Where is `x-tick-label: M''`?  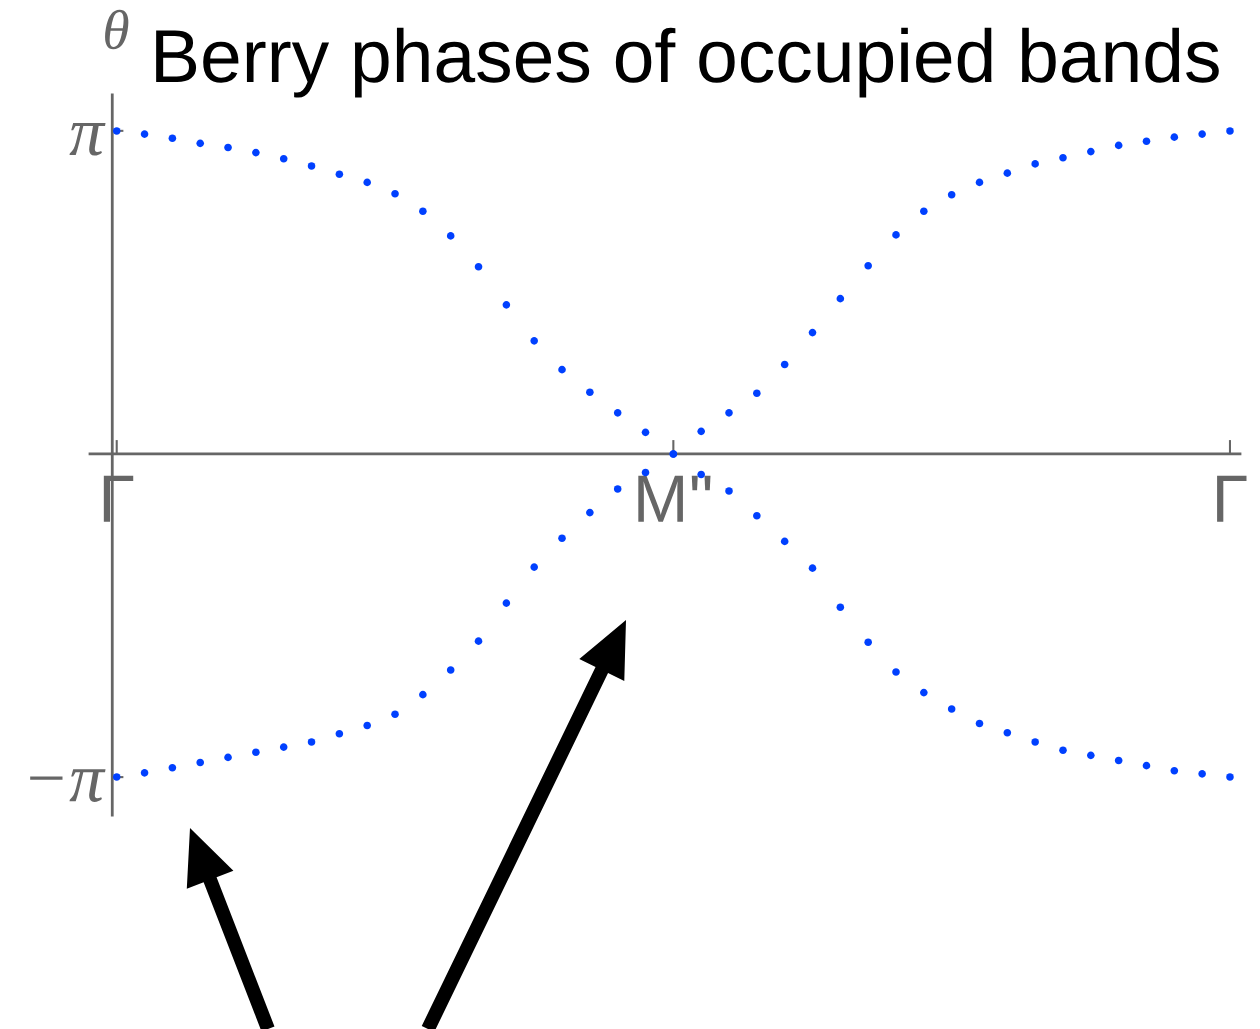
x-tick-label: M'' is located at coordinates (674, 498).